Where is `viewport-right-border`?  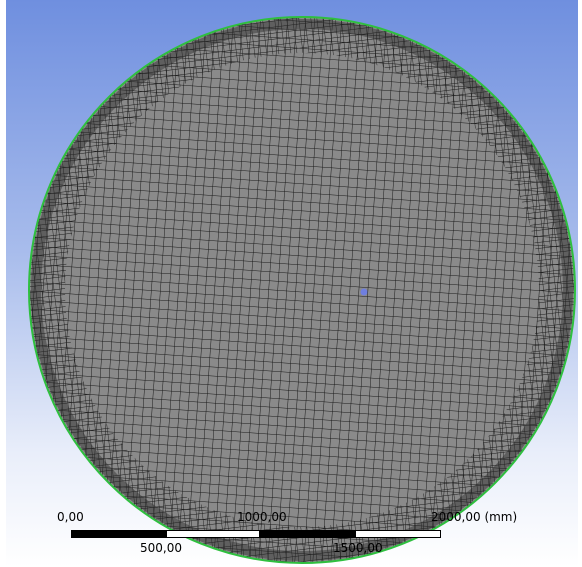 viewport-right-border is located at coordinates (580, 283).